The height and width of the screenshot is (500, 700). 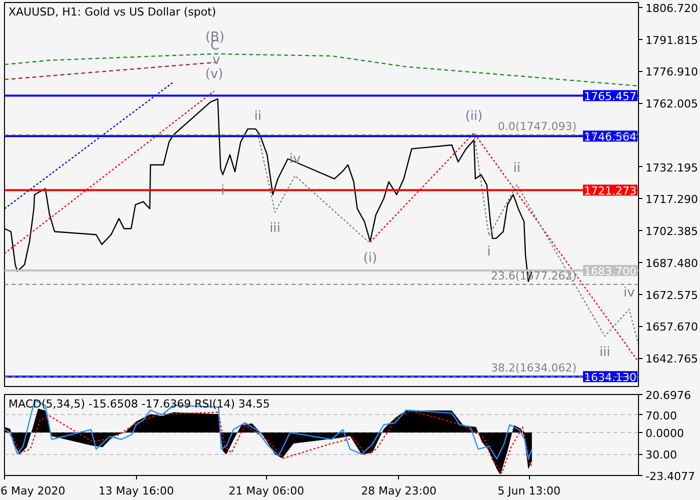 I want to click on y-tick-label: 1702.385, so click(x=672, y=231).